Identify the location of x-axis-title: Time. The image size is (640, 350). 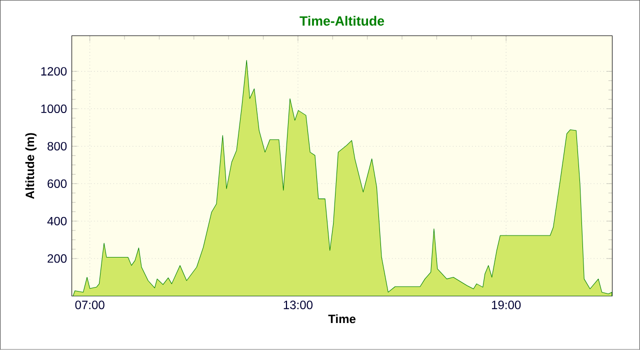
(342, 319).